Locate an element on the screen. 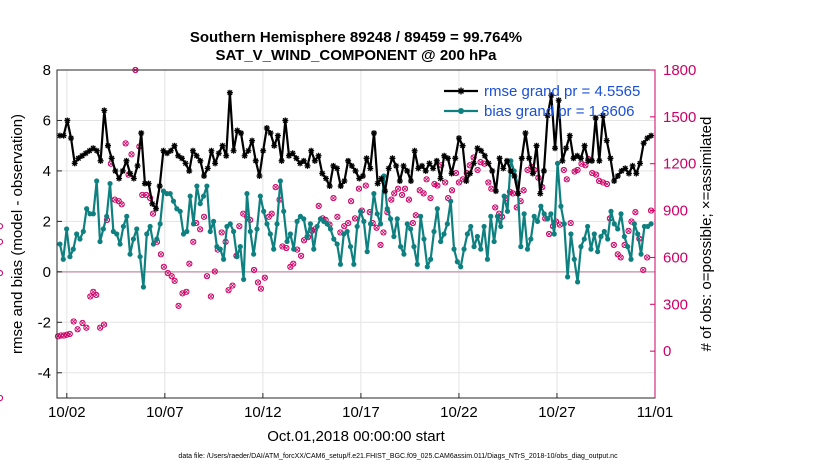 The width and height of the screenshot is (830, 470). y-axis-right: 0 300 600 900 1200 1500 1800 is located at coordinates (673, 230).